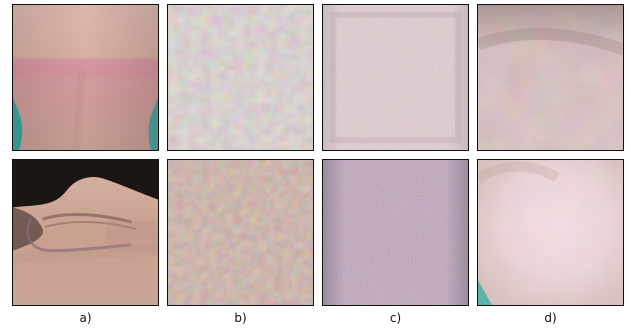  I want to click on texture-b-top, so click(240, 77).